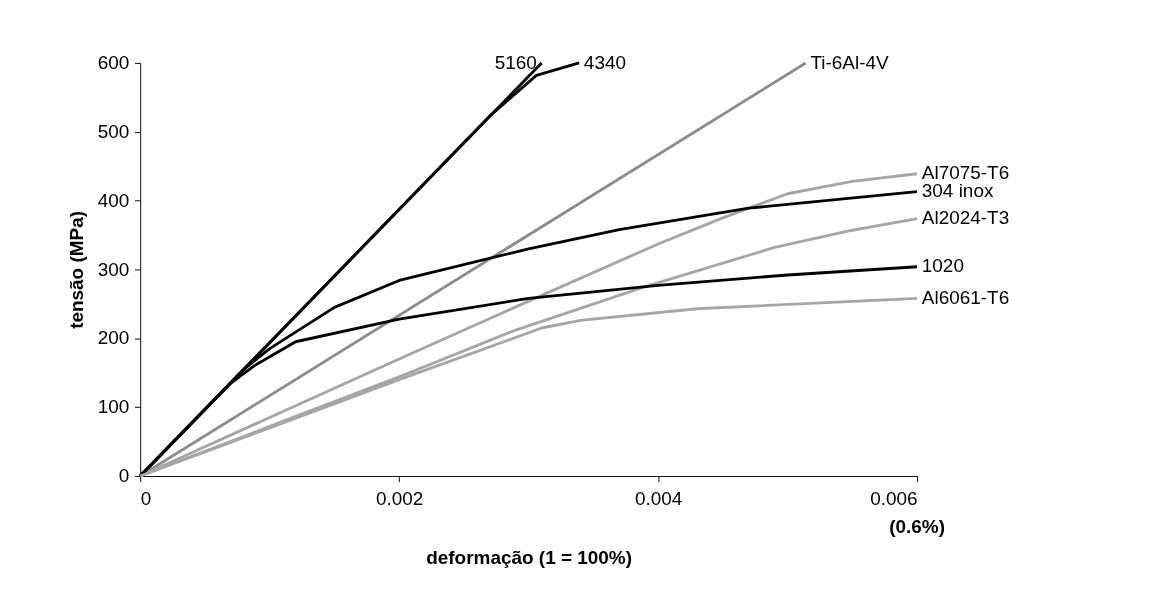 The height and width of the screenshot is (593, 1152). Describe the element at coordinates (894, 498) in the screenshot. I see `x-tick-label: 0.006` at that location.